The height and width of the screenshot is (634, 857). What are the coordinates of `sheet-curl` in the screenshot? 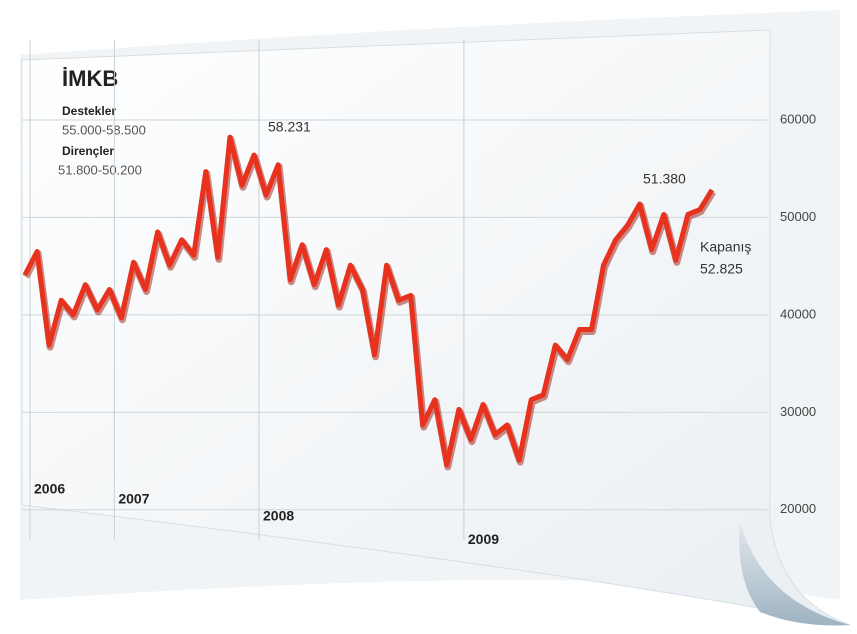 It's located at (794, 573).